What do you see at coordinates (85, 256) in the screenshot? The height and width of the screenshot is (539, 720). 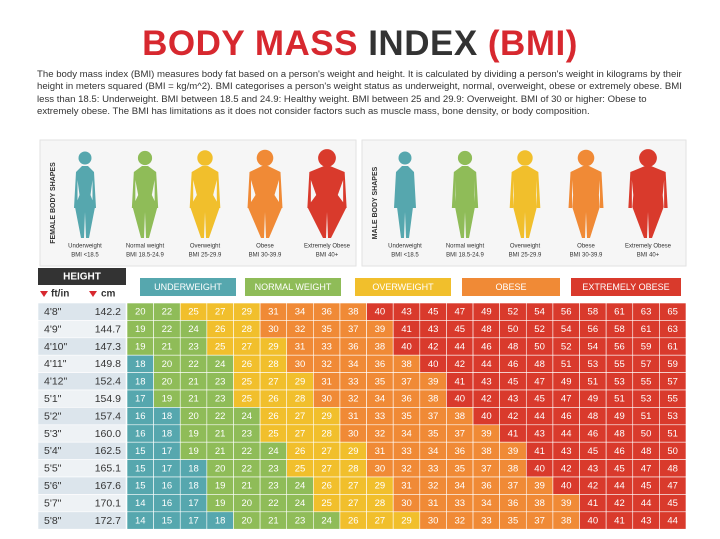 I see `figure-range: BMI <18.5` at bounding box center [85, 256].